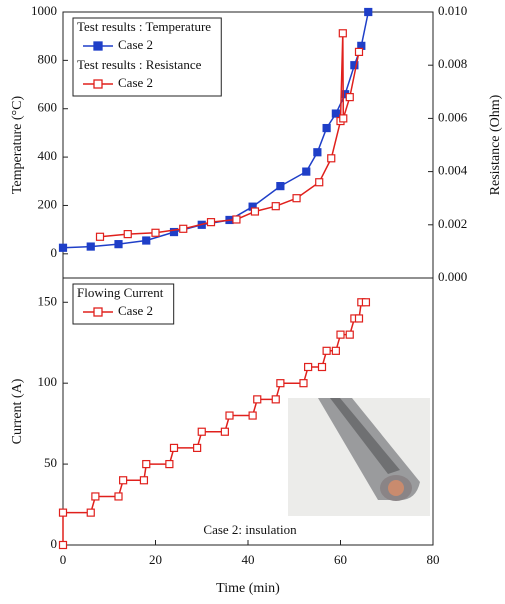  I want to click on x-tick-label: 20, so click(155, 559).